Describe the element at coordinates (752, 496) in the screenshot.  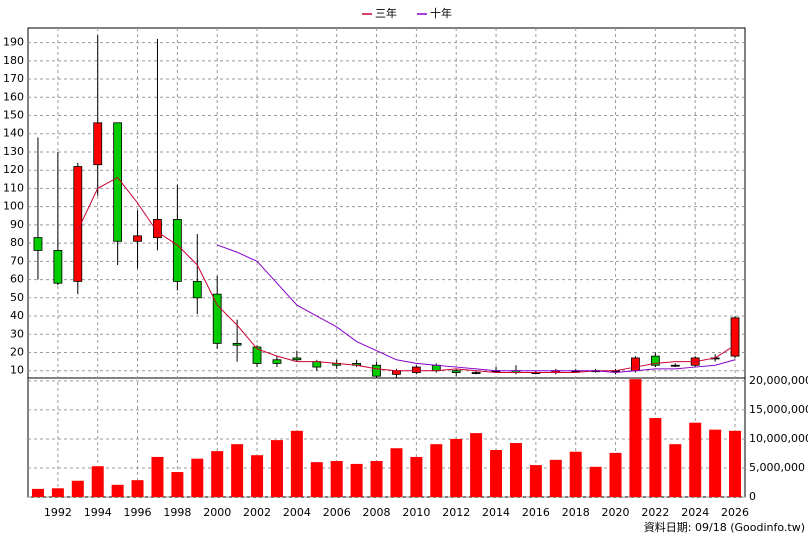
I see `y2-tick-label: 0` at that location.